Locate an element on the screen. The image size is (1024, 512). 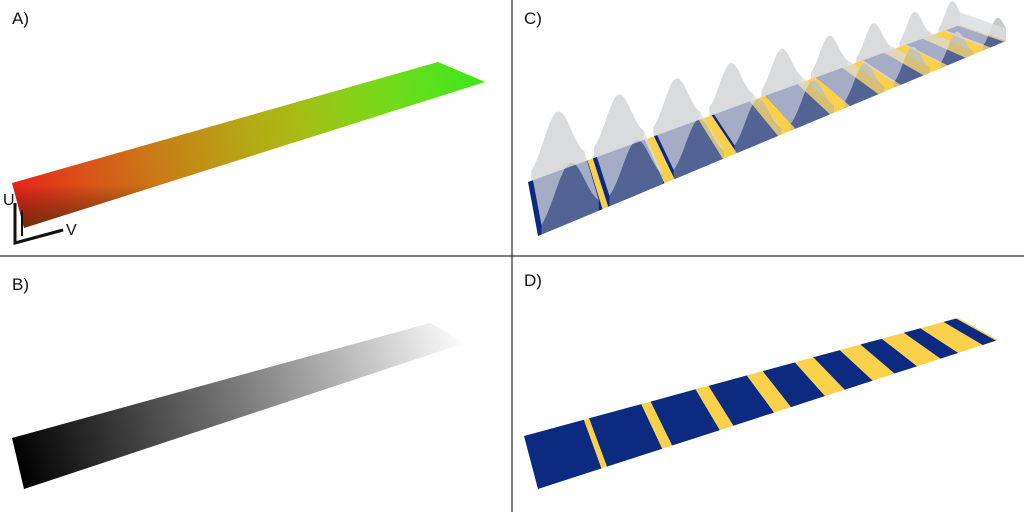
axis-v-label: V is located at coordinates (71, 230).